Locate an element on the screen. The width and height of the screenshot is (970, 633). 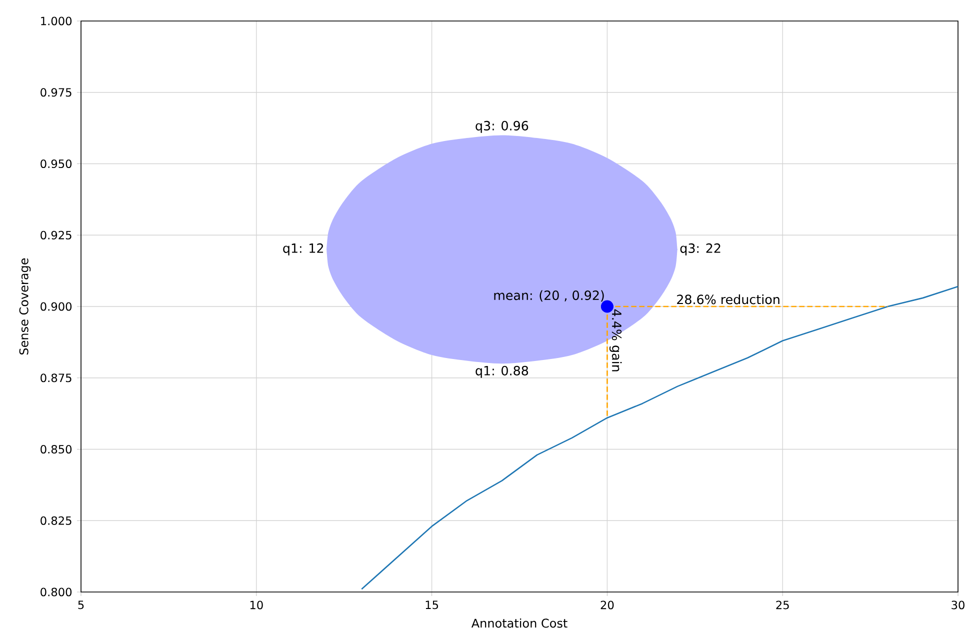
annotation: q3: 22 is located at coordinates (700, 249).